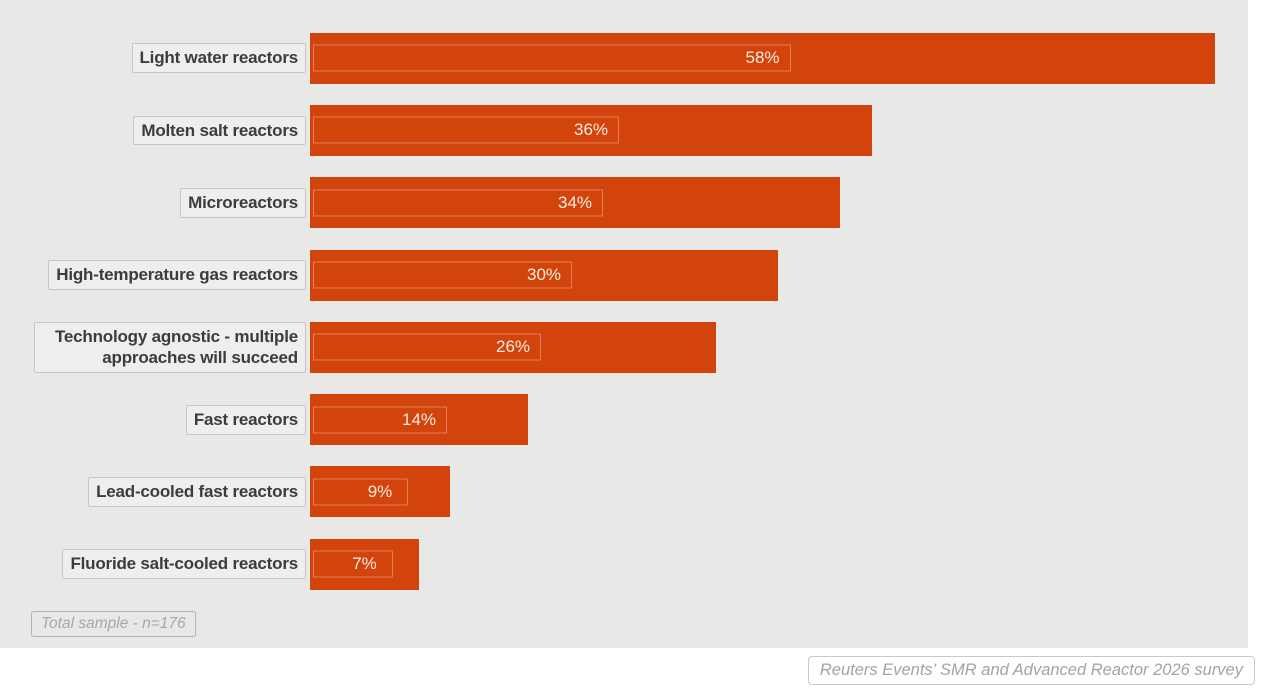 This screenshot has height=691, width=1262. I want to click on bar: 26%, so click(513, 347).